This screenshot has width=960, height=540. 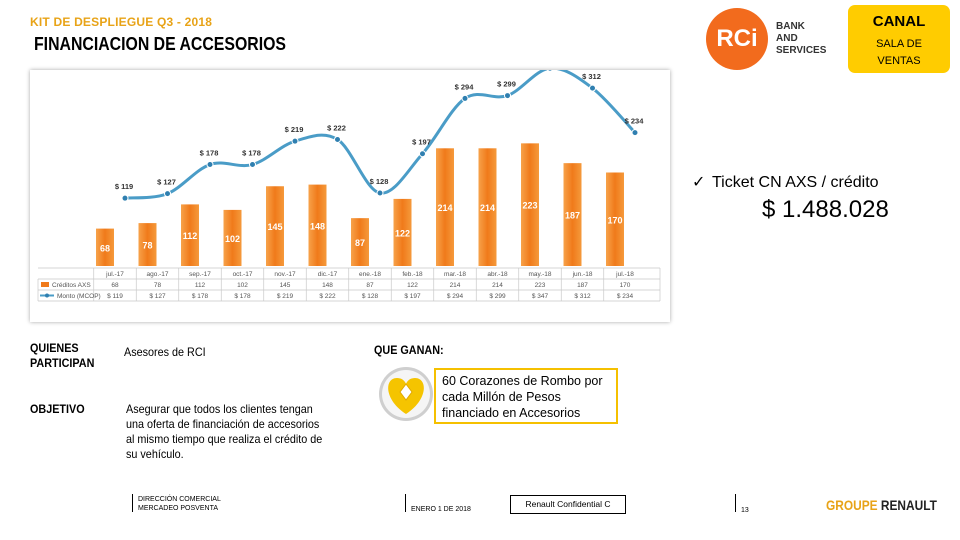 What do you see at coordinates (166, 182) in the screenshot?
I see `line-value-label: $ 127` at bounding box center [166, 182].